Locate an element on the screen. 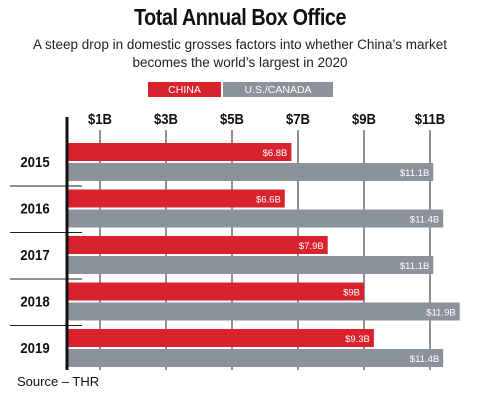  chart-subtitle-line-2: becomes the world’s largest in 2020 is located at coordinates (240, 62).